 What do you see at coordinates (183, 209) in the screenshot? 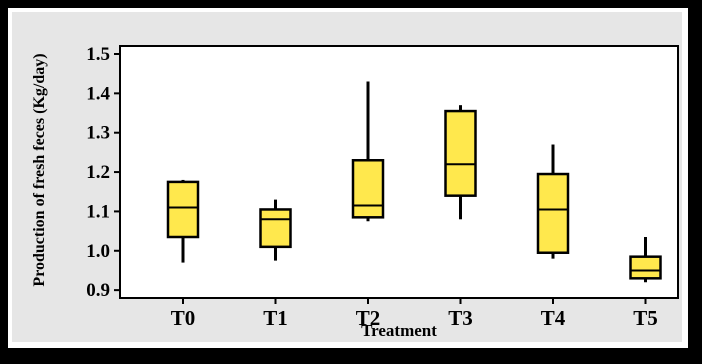
I see `box-t0` at bounding box center [183, 209].